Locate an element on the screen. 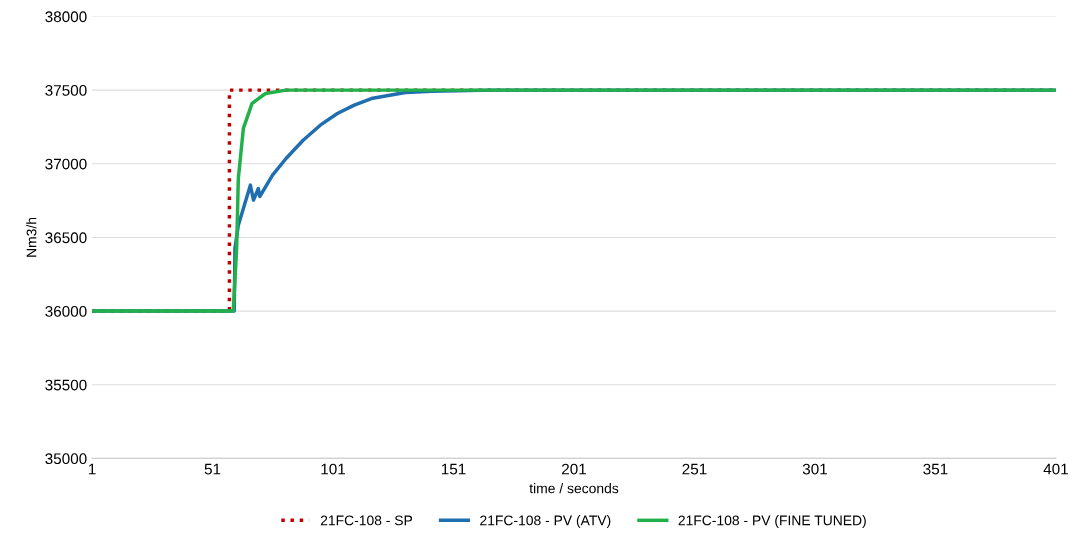 The width and height of the screenshot is (1083, 549). y-tick-label: 36000 is located at coordinates (66, 311).